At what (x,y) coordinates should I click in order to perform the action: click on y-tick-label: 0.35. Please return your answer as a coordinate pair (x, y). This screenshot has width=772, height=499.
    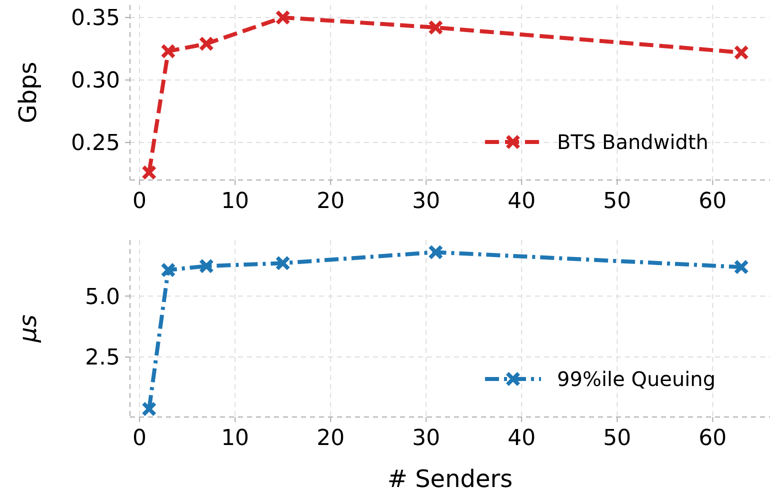
    Looking at the image, I should click on (95, 19).